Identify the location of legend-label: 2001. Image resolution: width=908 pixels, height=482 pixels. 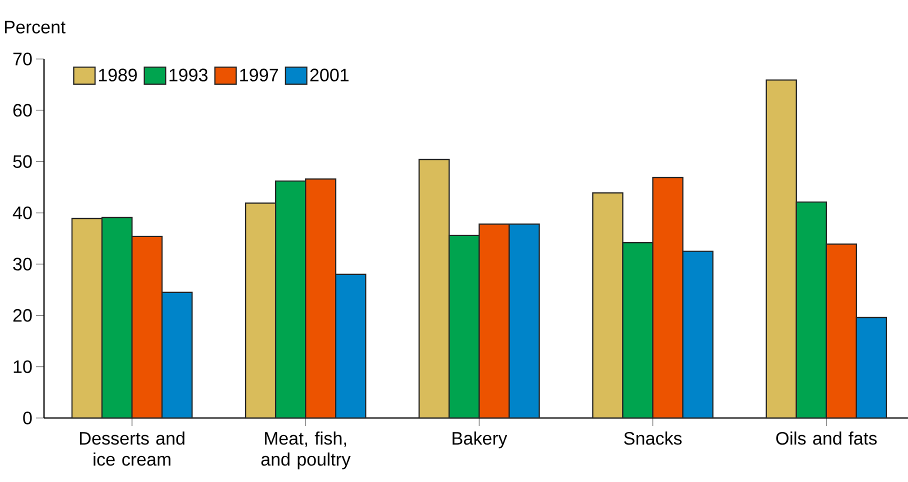
(329, 75).